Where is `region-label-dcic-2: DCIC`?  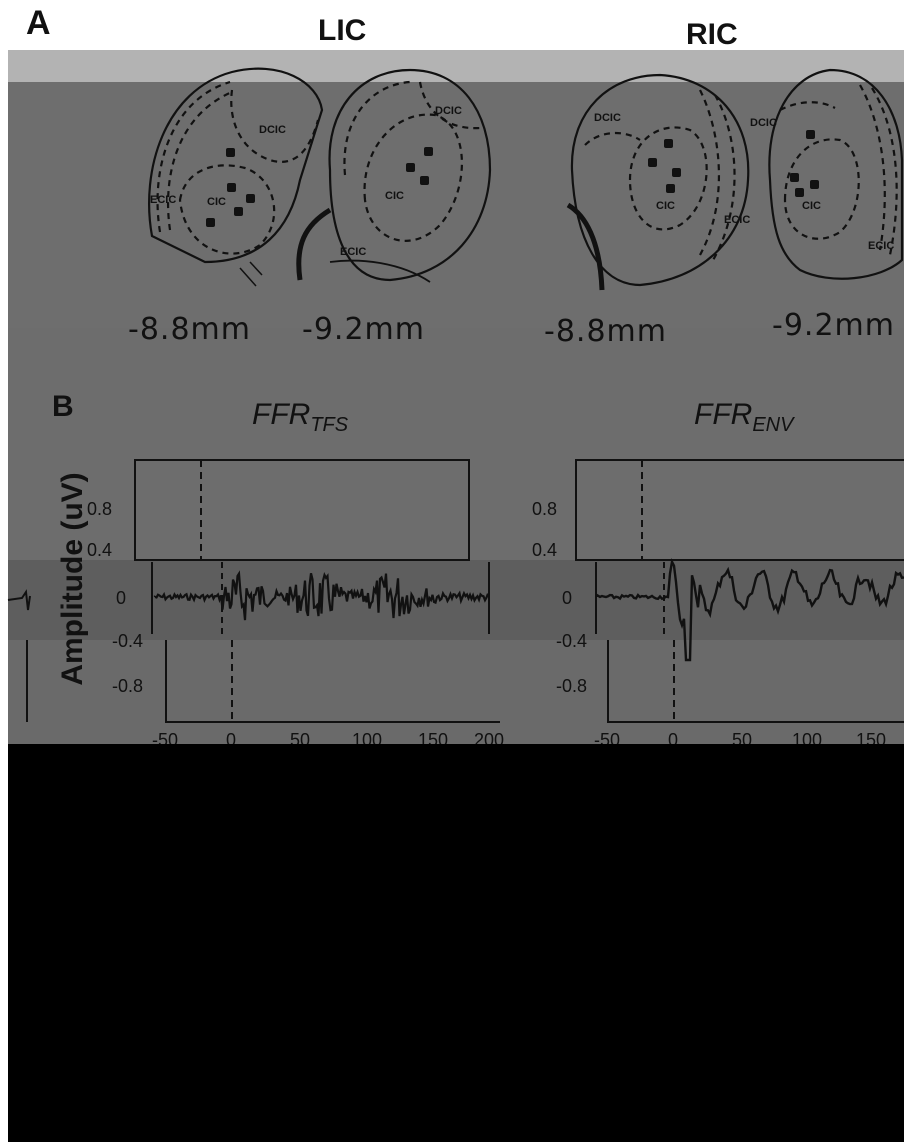
region-label-dcic-2: DCIC is located at coordinates (448, 111).